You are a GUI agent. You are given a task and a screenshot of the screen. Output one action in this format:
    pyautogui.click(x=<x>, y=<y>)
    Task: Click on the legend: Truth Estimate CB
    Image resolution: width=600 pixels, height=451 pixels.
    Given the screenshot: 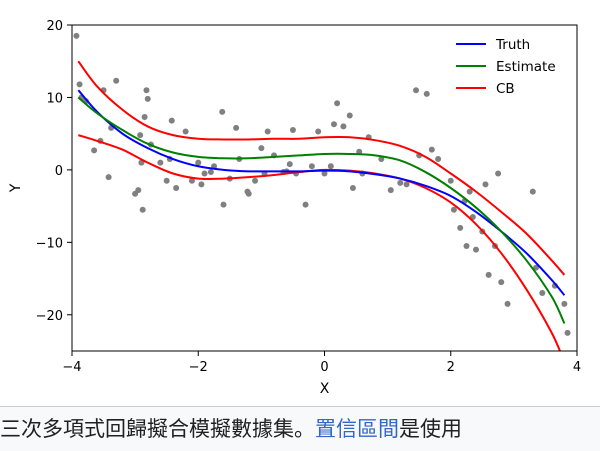 What is the action you would take?
    pyautogui.click(x=506, y=67)
    